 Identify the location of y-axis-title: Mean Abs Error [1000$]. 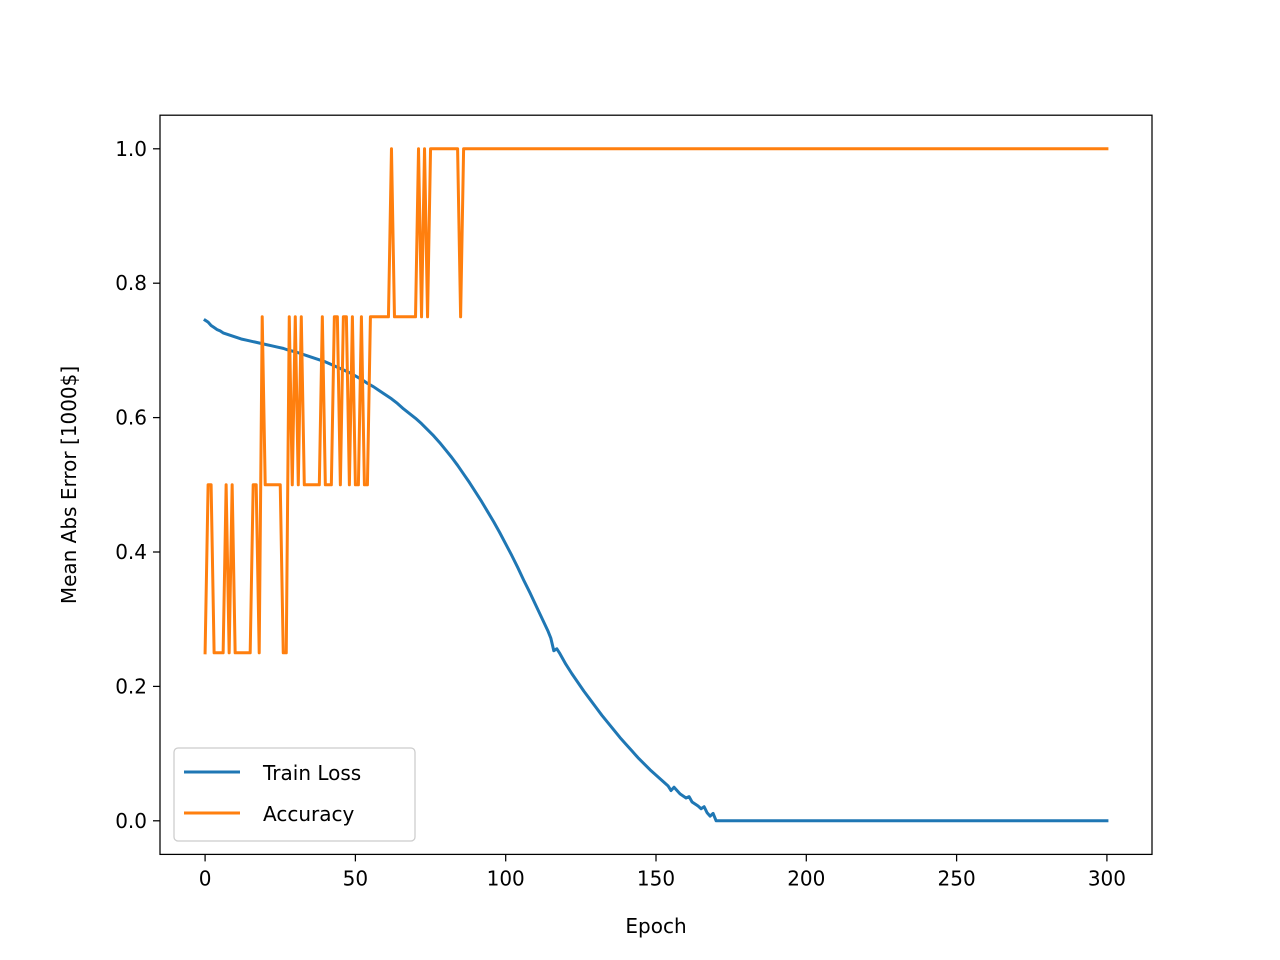
(69, 485).